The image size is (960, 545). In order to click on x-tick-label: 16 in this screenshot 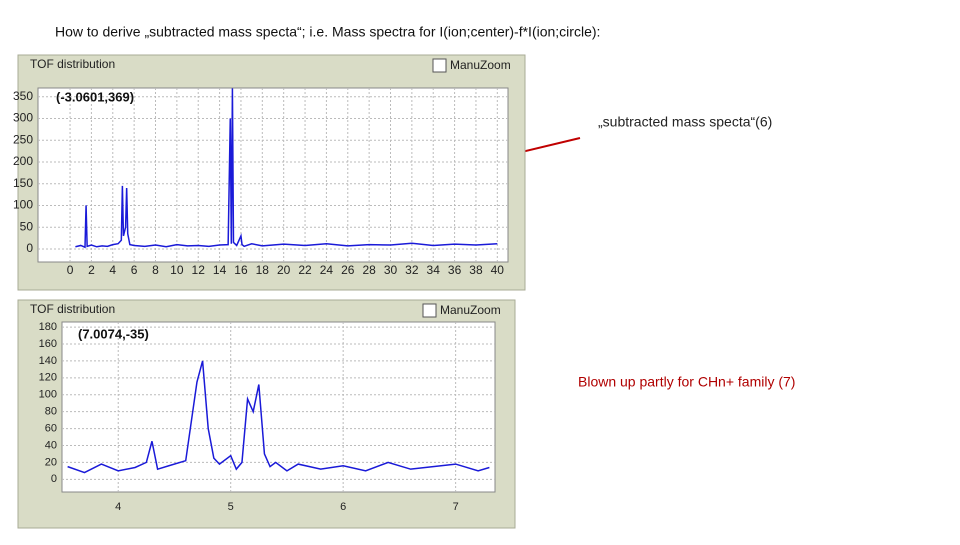, I will do `click(241, 270)`.